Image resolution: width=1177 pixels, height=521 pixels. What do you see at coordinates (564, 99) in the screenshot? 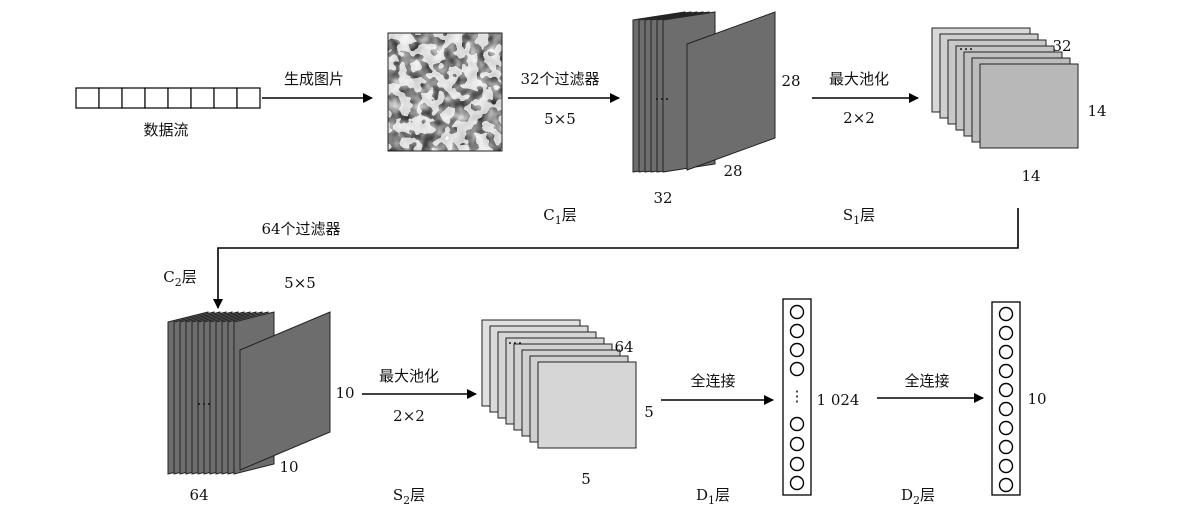
I see `arrow-conv1: 32个过滤器 5×5` at bounding box center [564, 99].